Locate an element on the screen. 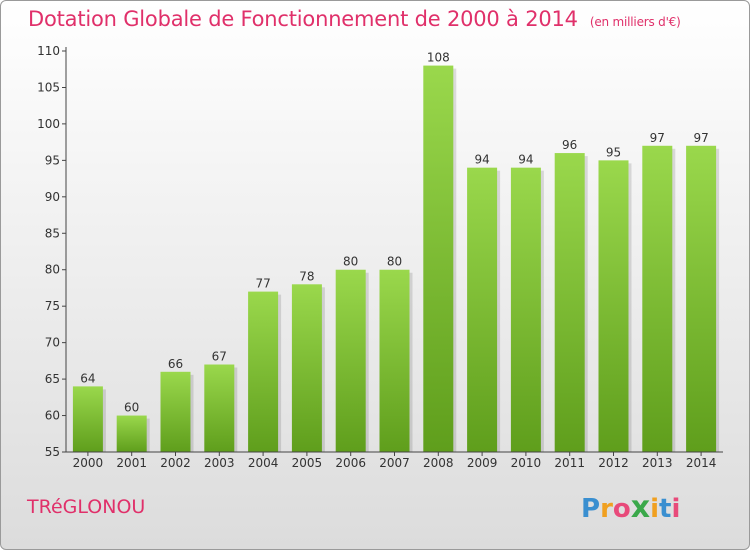 The width and height of the screenshot is (750, 550). bar-2013 is located at coordinates (657, 299).